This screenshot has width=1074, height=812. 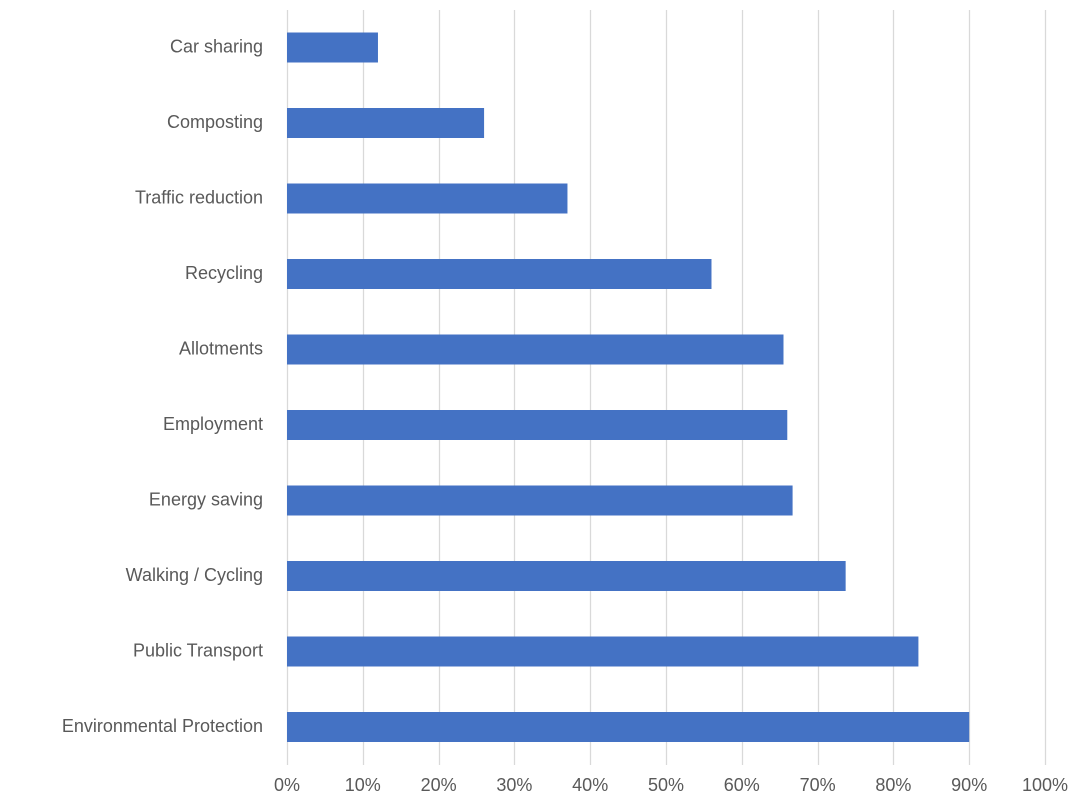 What do you see at coordinates (363, 785) in the screenshot?
I see `x-tick-label: 10%` at bounding box center [363, 785].